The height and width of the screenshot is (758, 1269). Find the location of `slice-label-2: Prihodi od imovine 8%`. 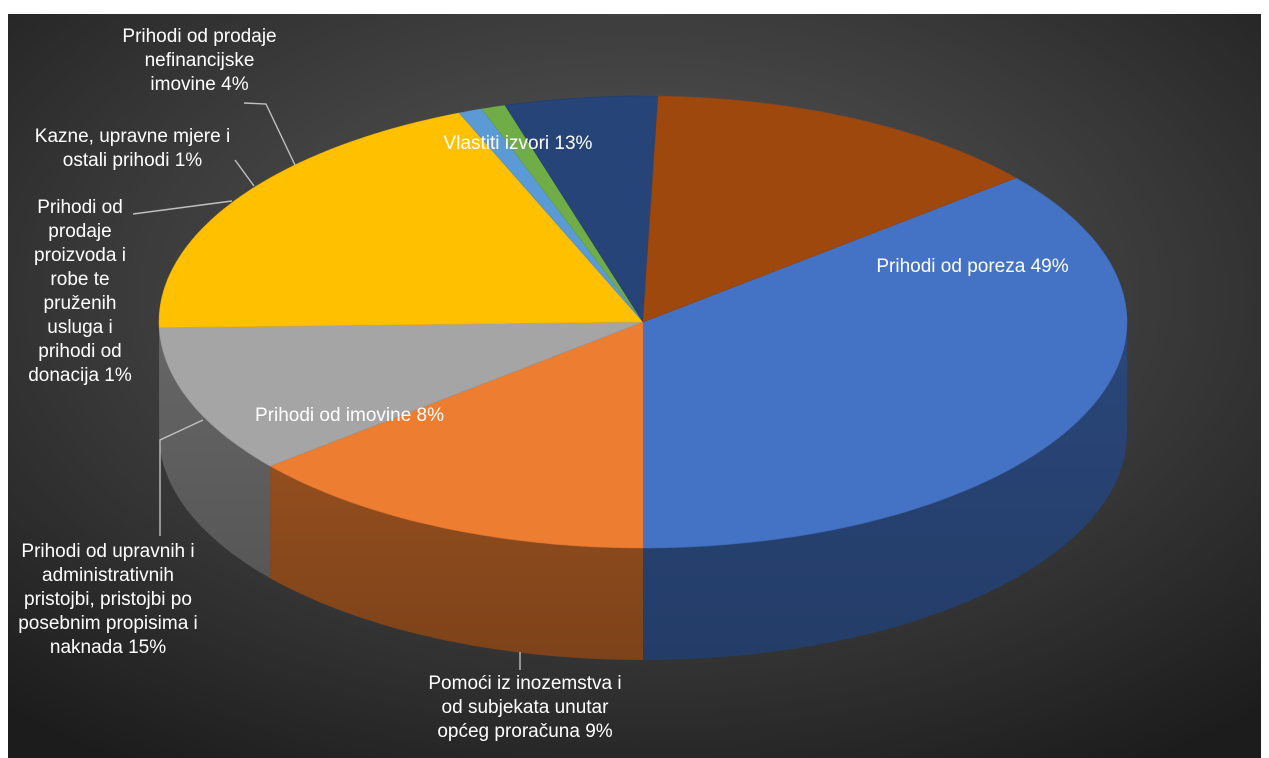

slice-label-2: Prihodi od imovine 8% is located at coordinates (349, 415).